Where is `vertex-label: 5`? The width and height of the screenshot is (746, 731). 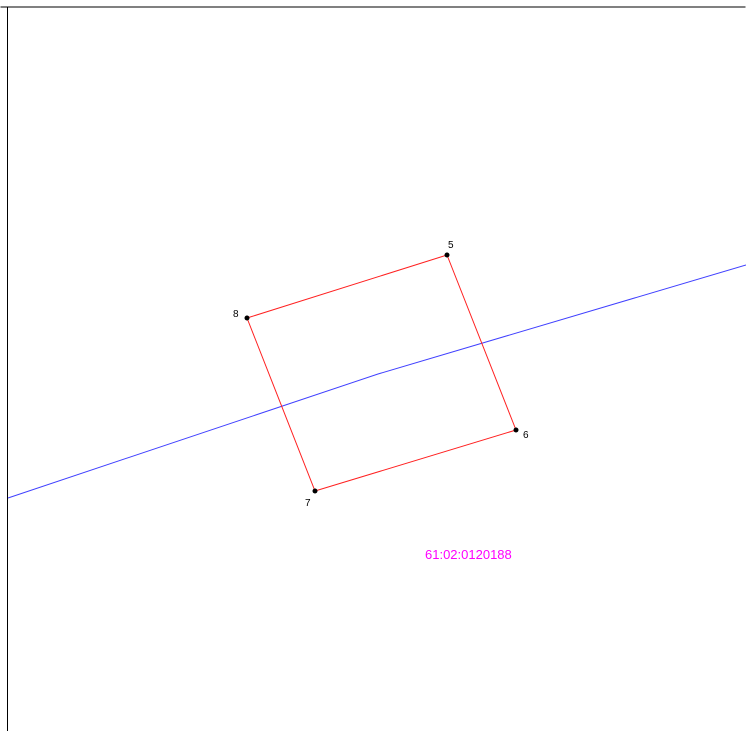 vertex-label: 5 is located at coordinates (451, 245).